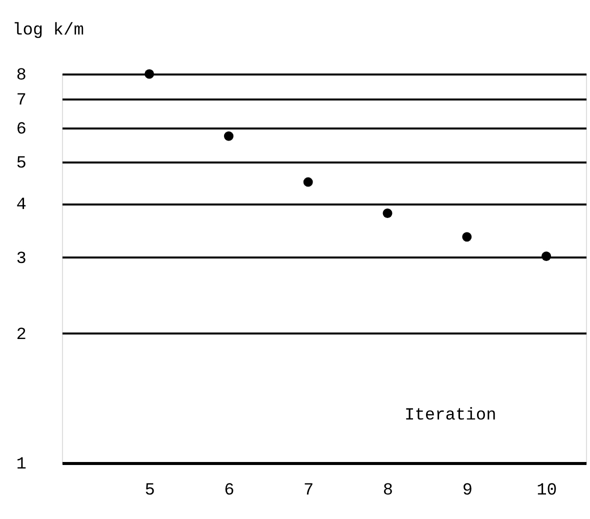 The image size is (590, 519). What do you see at coordinates (21, 130) in the screenshot?
I see `y-tick-label: 6` at bounding box center [21, 130].